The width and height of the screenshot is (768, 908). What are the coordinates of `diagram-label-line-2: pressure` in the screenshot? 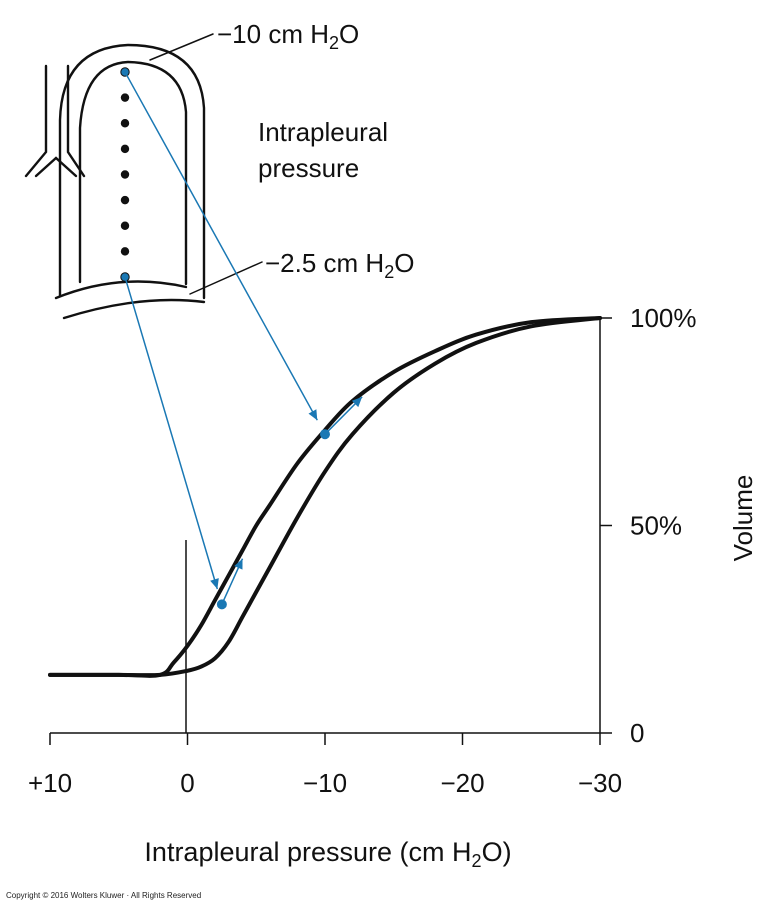 It's located at (308, 168).